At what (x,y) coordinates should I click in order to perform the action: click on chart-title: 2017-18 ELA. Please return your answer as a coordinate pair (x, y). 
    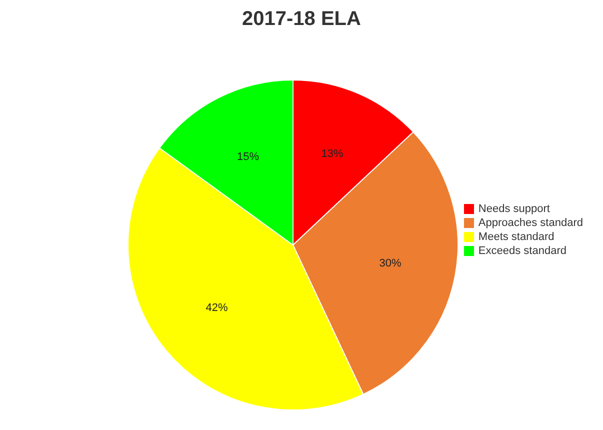
    Looking at the image, I should click on (301, 19).